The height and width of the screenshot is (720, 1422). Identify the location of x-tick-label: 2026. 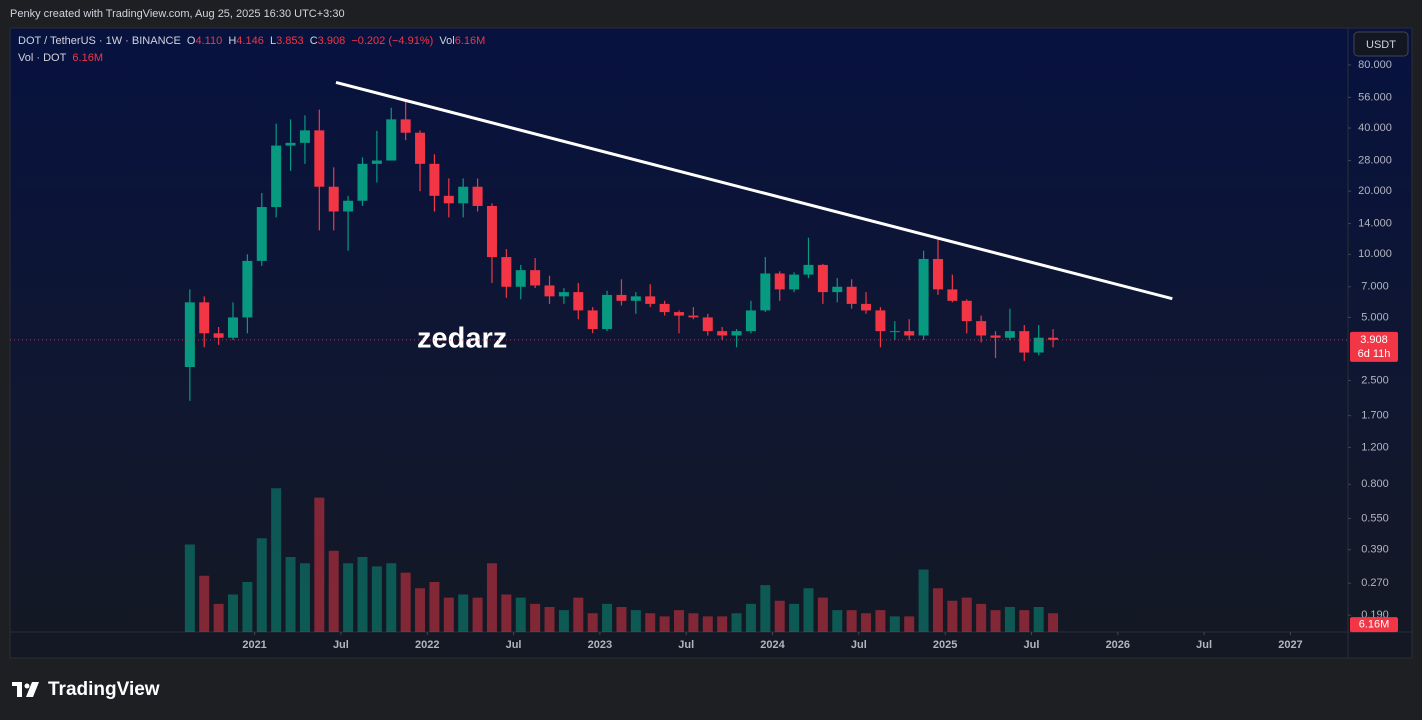
(1118, 645).